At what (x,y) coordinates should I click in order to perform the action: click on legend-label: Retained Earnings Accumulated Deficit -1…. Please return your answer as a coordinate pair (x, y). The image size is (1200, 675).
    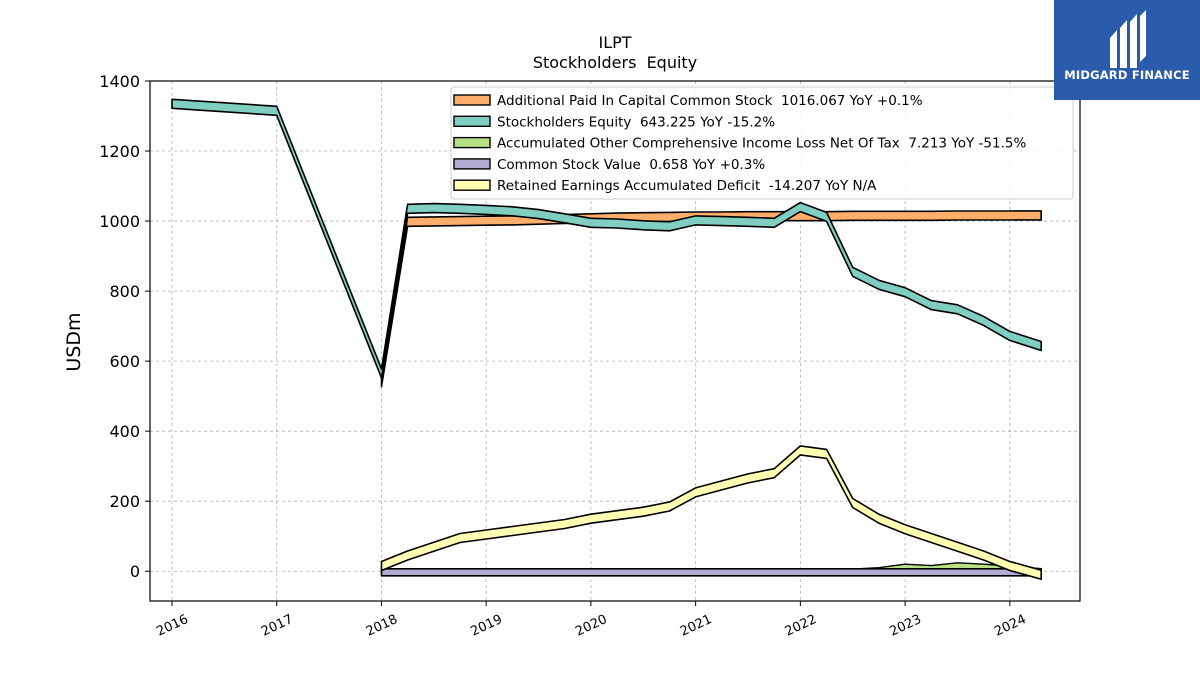
    Looking at the image, I should click on (687, 186).